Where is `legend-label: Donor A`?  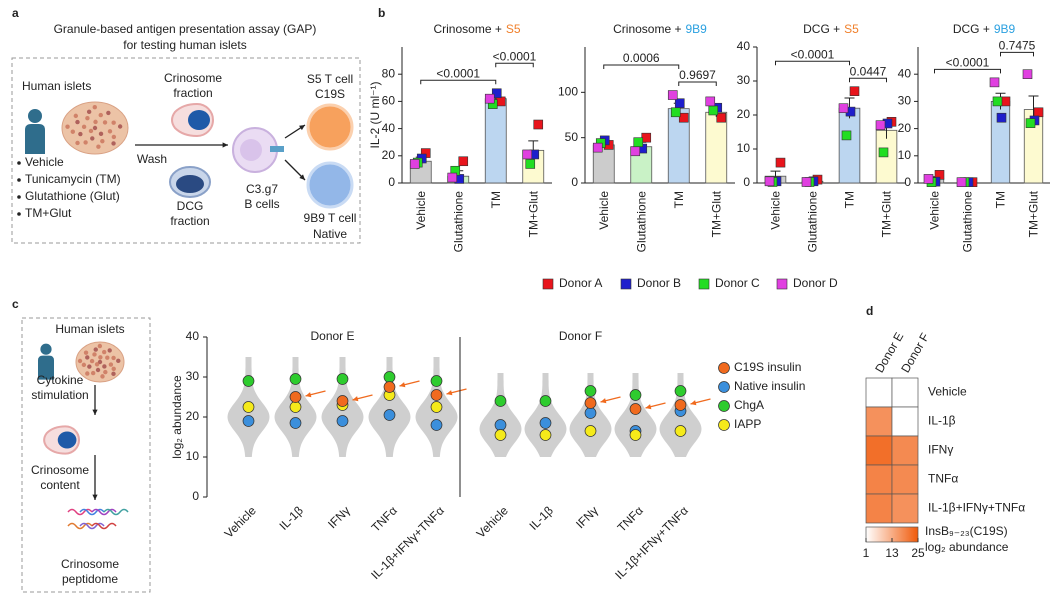 legend-label: Donor A is located at coordinates (580, 283).